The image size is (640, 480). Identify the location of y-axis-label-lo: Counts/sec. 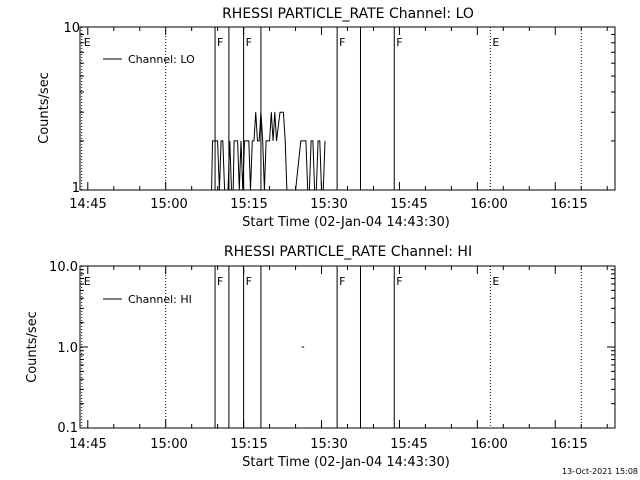
(44, 108).